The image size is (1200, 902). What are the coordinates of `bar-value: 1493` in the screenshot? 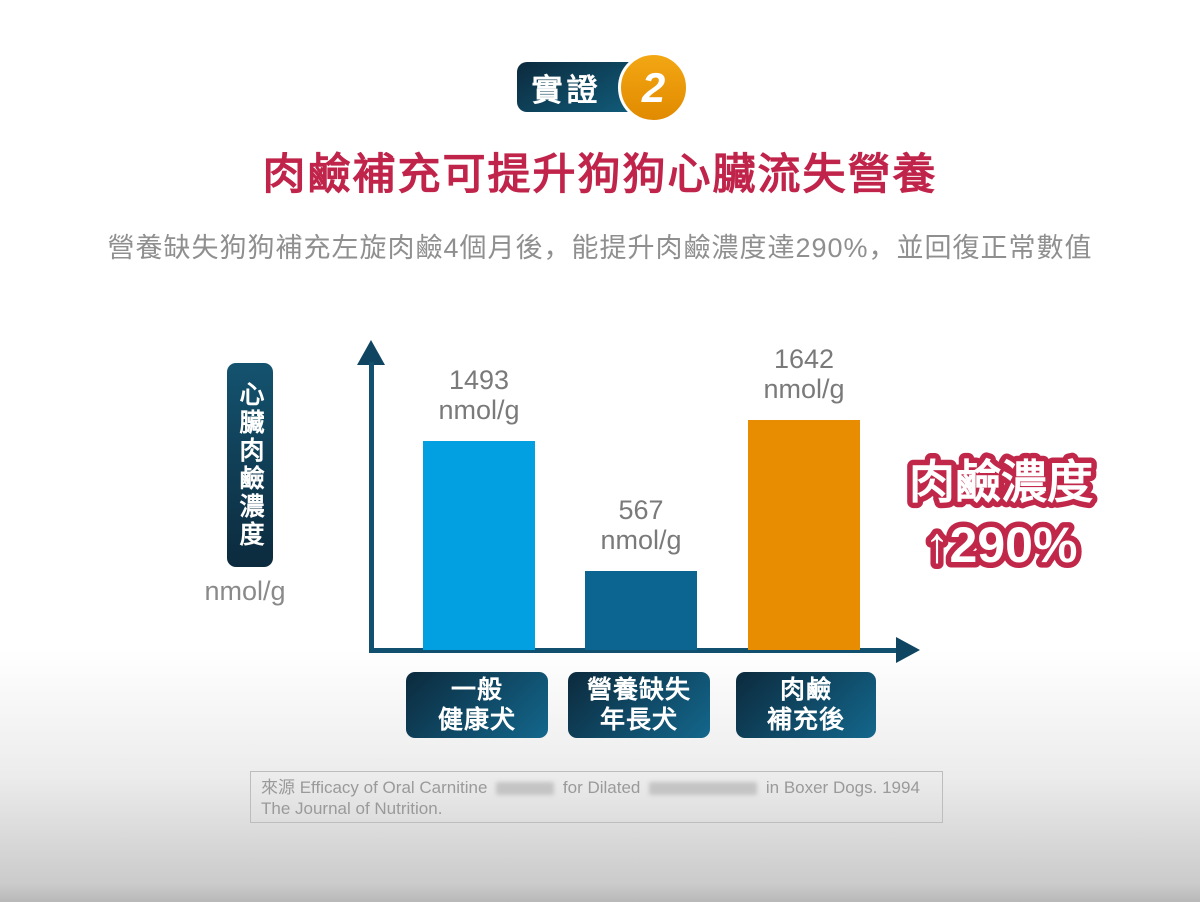 It's located at (479, 380).